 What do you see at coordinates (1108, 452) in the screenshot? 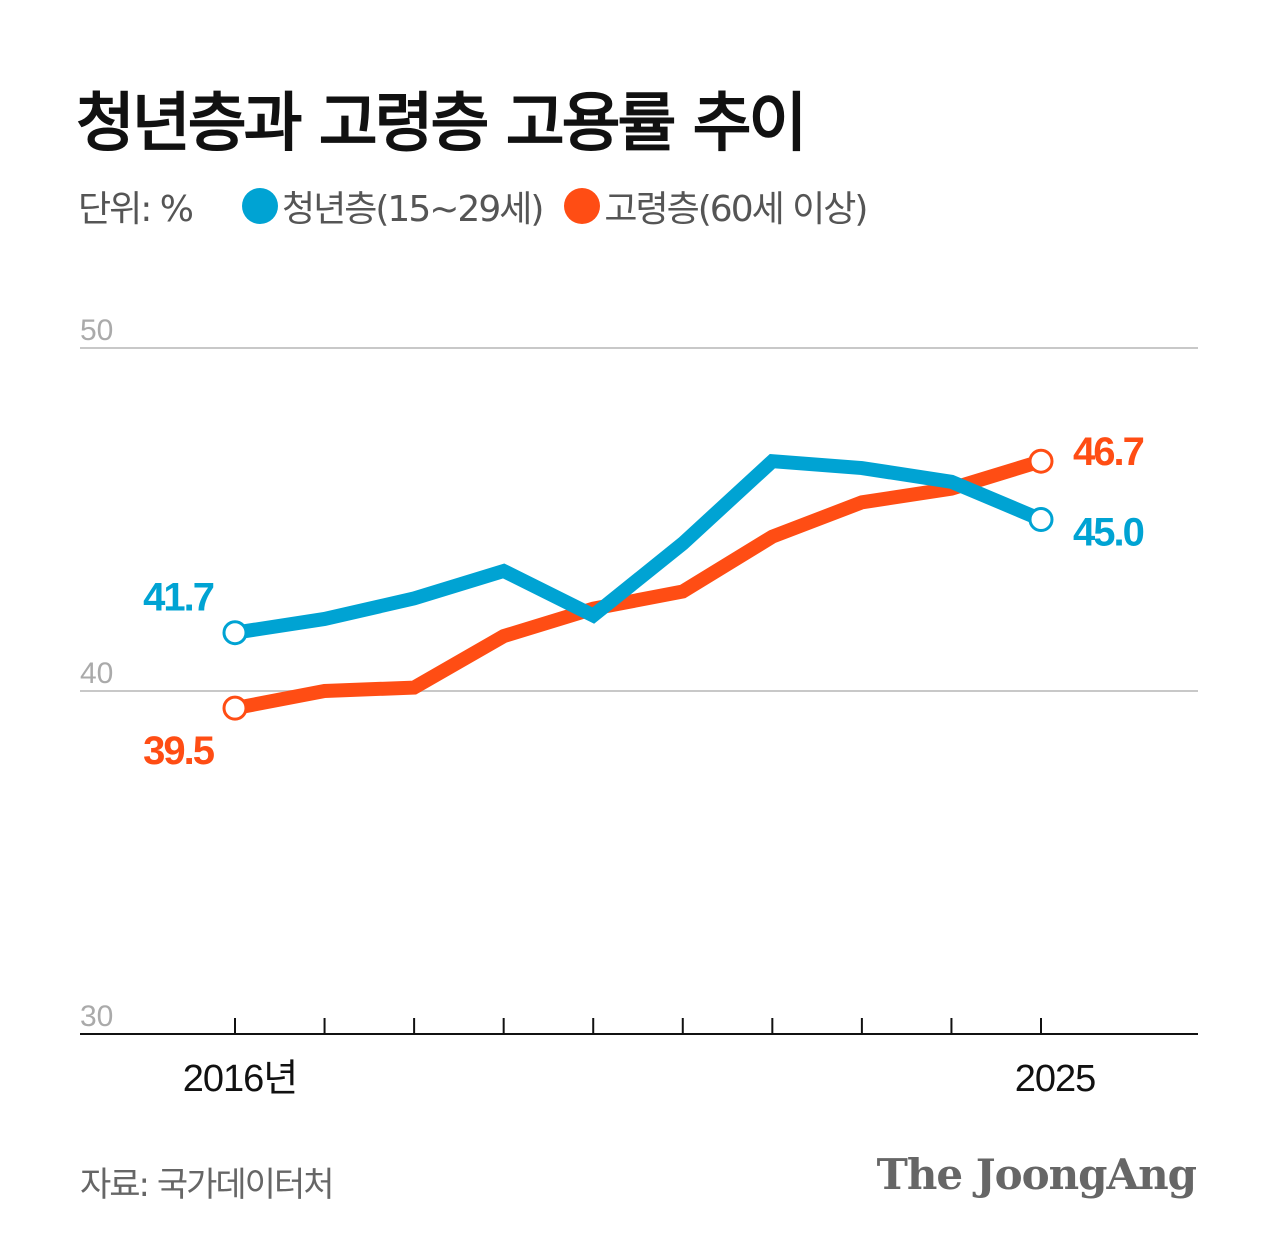
I see `data-label: 46.7` at bounding box center [1108, 452].